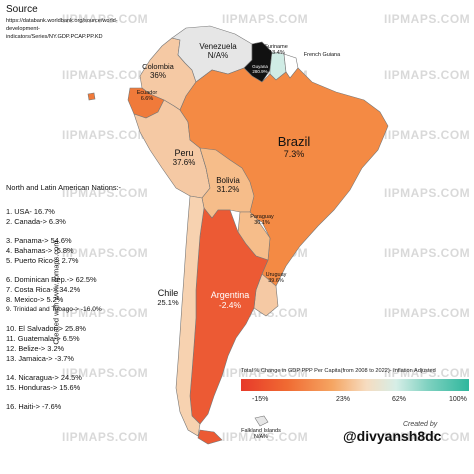 The height and width of the screenshot is (474, 474). Describe the element at coordinates (228, 189) in the screenshot. I see `label-bolivia-value: 31.2%` at that location.